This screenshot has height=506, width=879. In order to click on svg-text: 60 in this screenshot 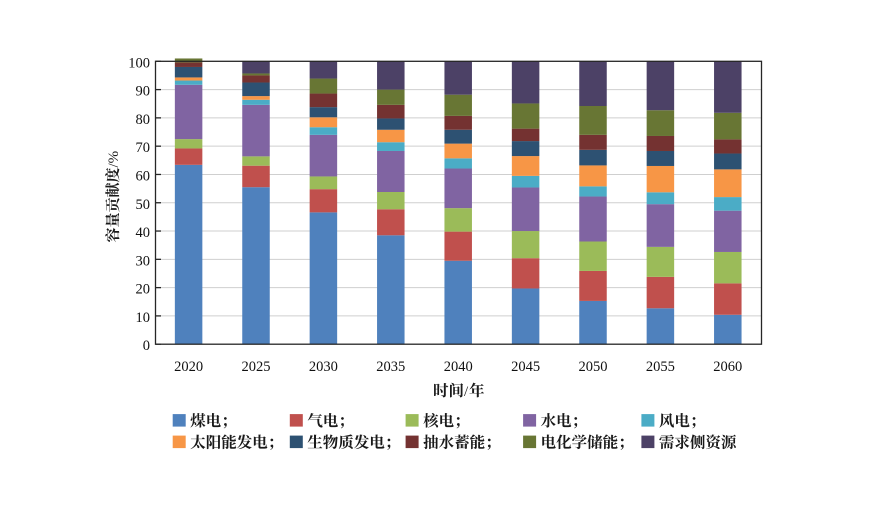, I will do `click(143, 176)`.